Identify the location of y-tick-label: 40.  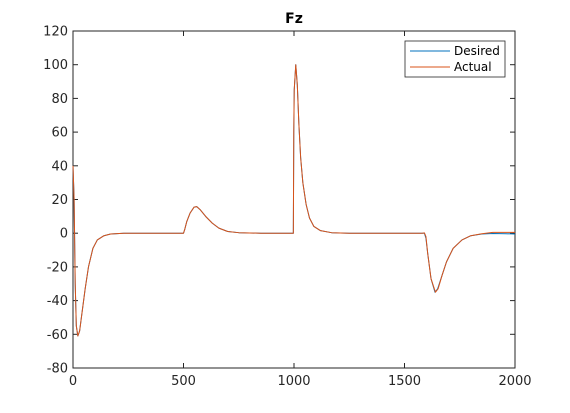
(59, 166).